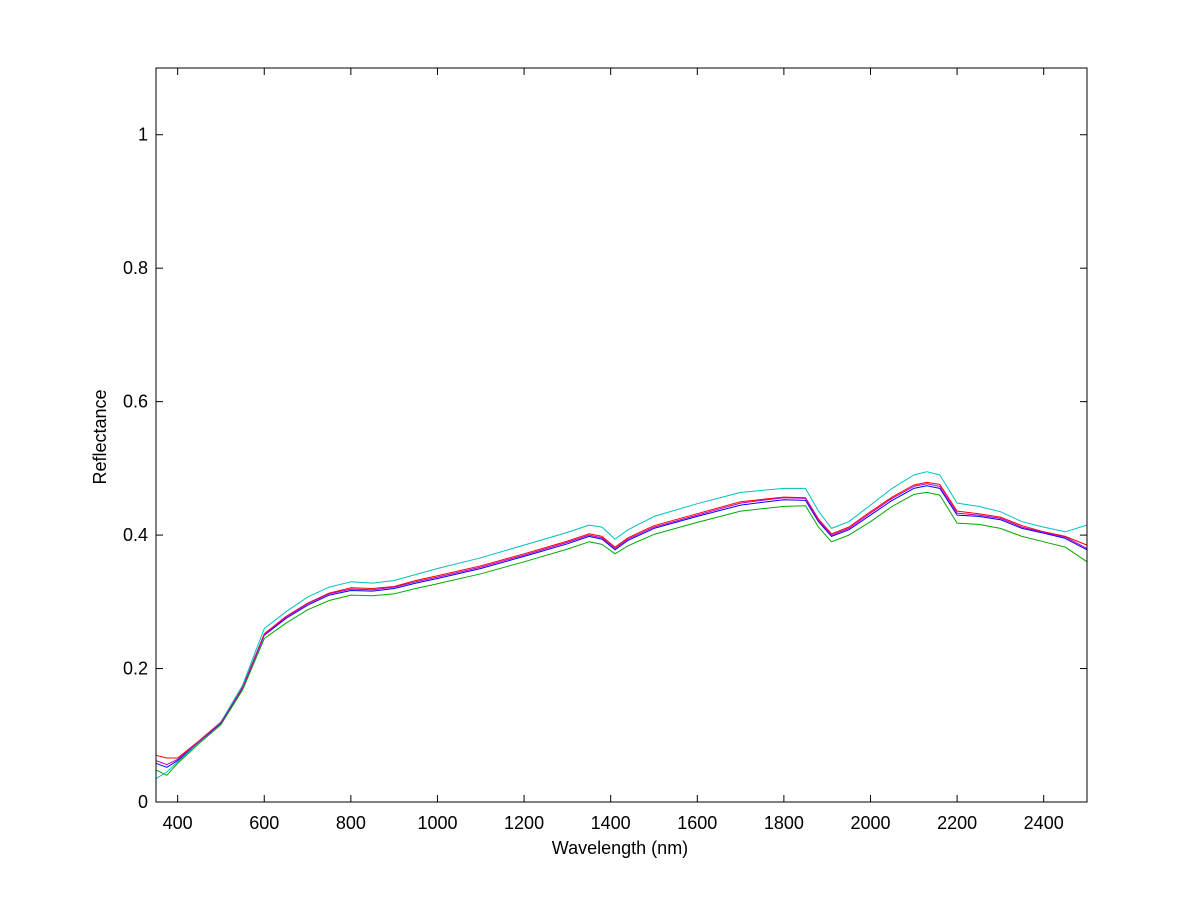  I want to click on x-tick-label: 1400, so click(611, 823).